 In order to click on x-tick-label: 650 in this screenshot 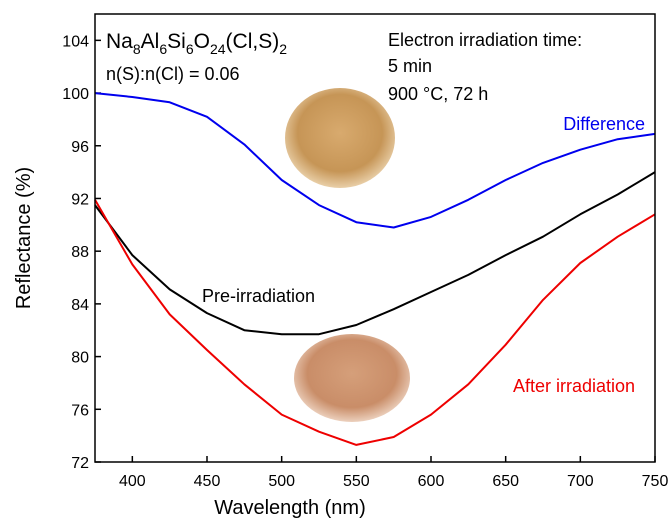, I will do `click(505, 481)`.